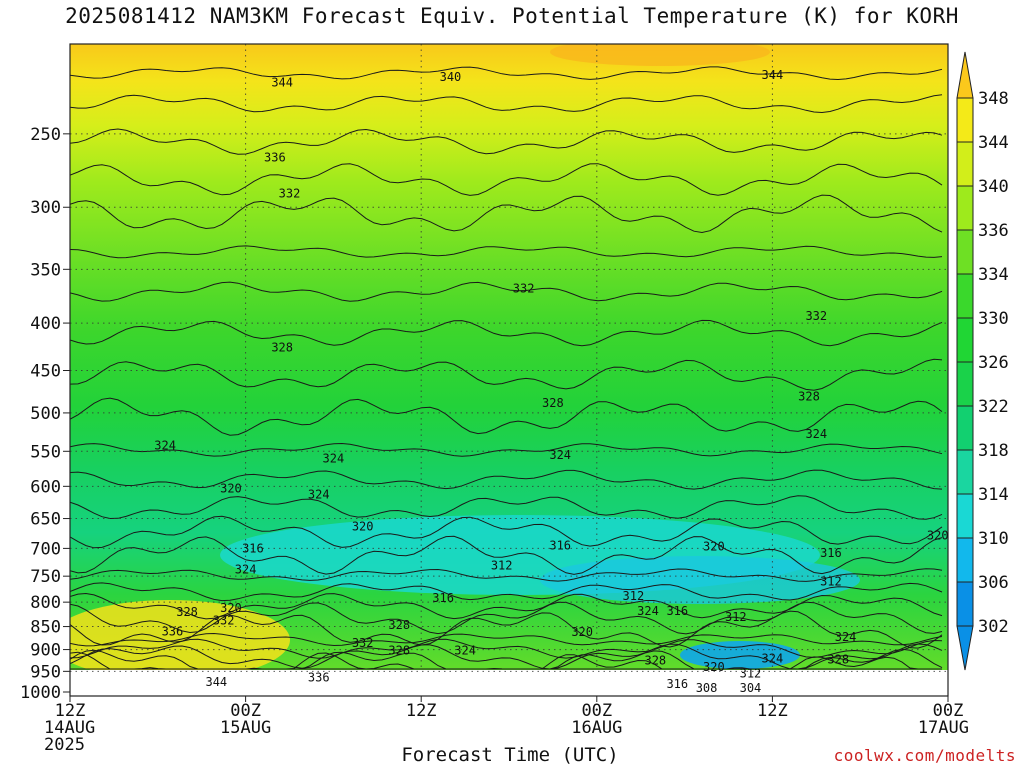  What do you see at coordinates (993, 319) in the screenshot?
I see `colorbar-label-330: 330` at bounding box center [993, 319].